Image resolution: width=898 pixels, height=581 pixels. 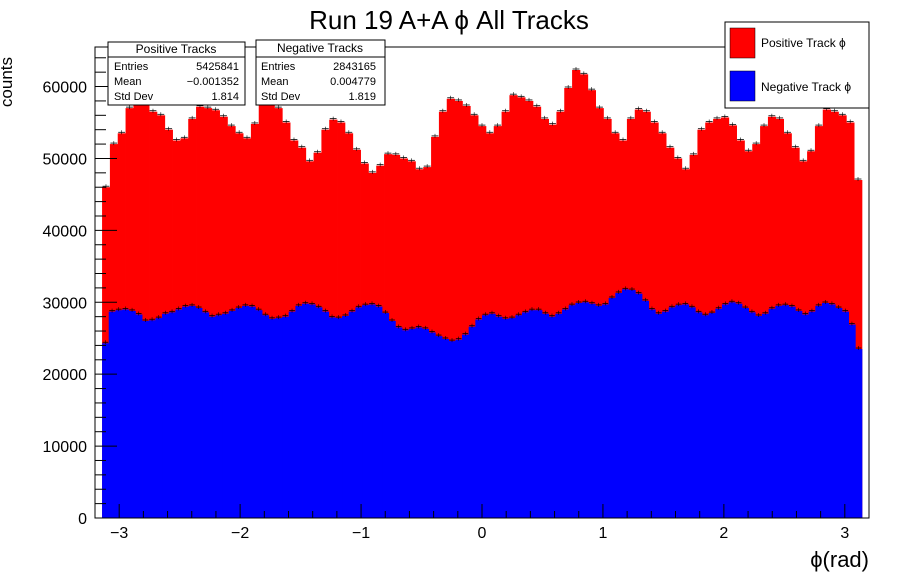 I want to click on y-tick-label: 40000, so click(x=65, y=231).